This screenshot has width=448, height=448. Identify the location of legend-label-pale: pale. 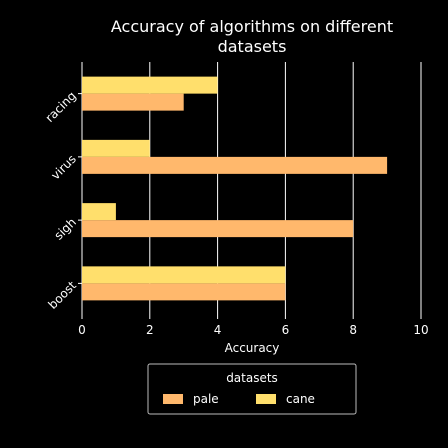
(206, 399).